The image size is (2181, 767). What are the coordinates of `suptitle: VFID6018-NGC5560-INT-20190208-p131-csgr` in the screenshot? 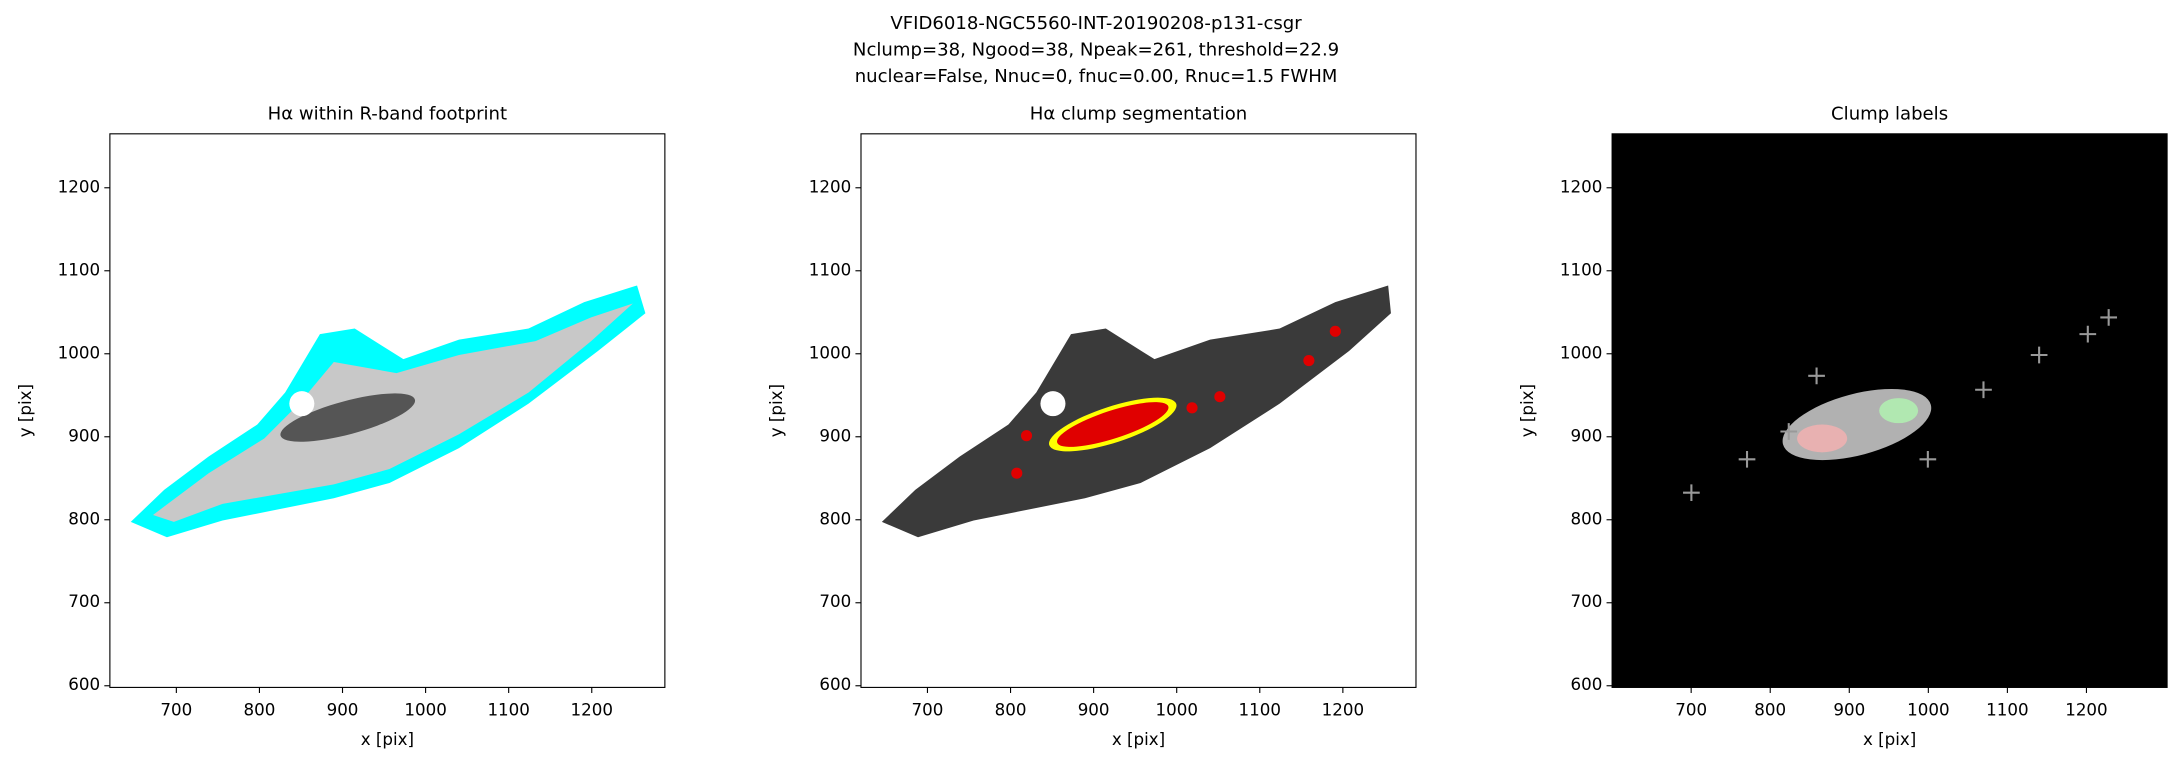 It's located at (1096, 23).